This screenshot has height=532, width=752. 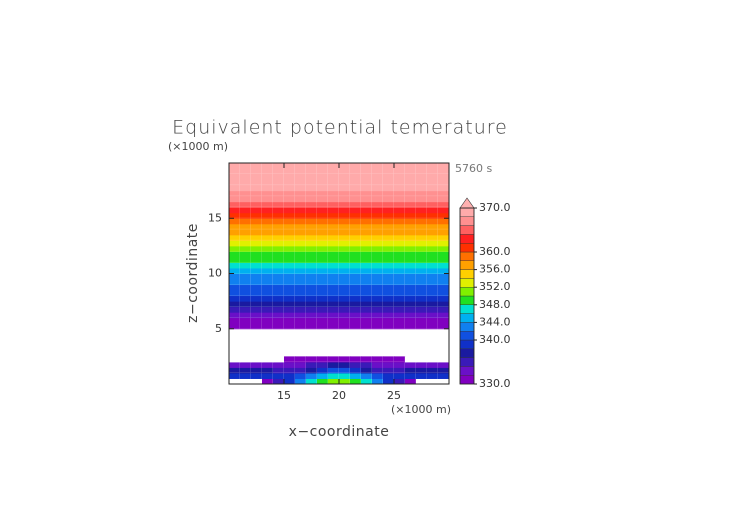 I want to click on colorbar-frame, so click(x=467, y=296).